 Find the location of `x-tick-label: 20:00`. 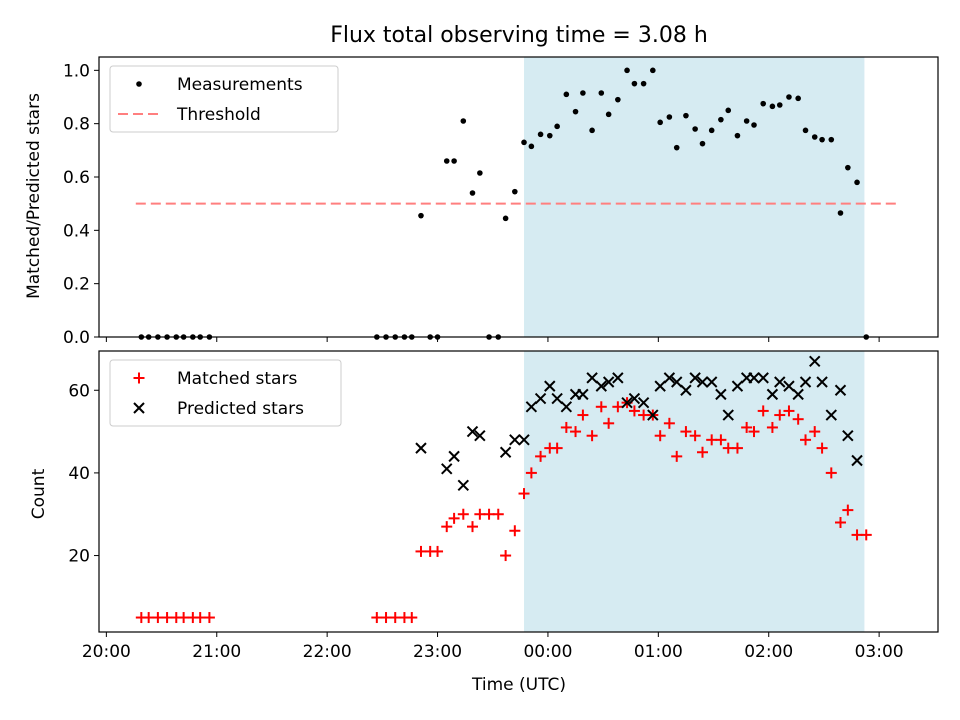

x-tick-label: 20:00 is located at coordinates (106, 652).